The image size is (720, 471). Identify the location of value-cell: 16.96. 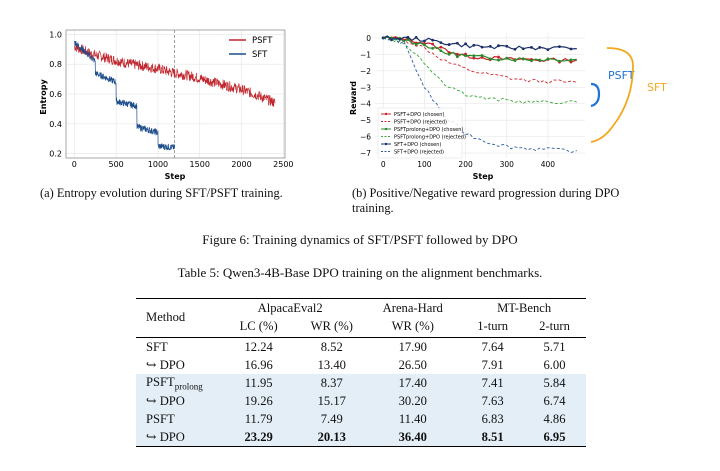
(258, 364).